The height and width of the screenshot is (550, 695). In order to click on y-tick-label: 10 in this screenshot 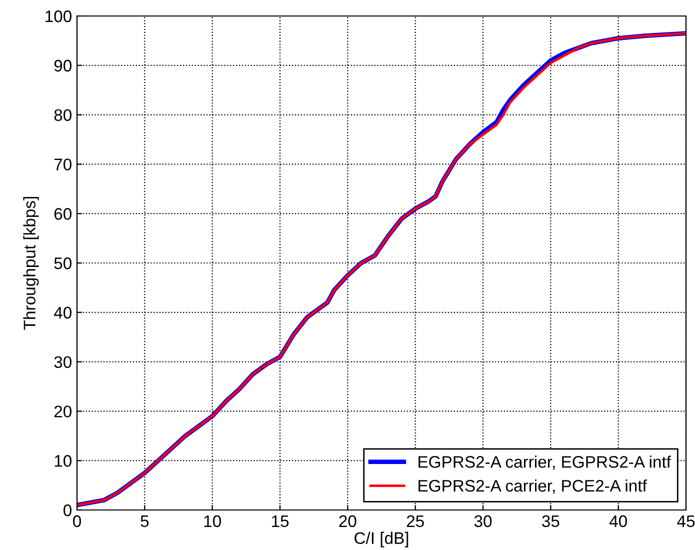, I will do `click(63, 461)`.